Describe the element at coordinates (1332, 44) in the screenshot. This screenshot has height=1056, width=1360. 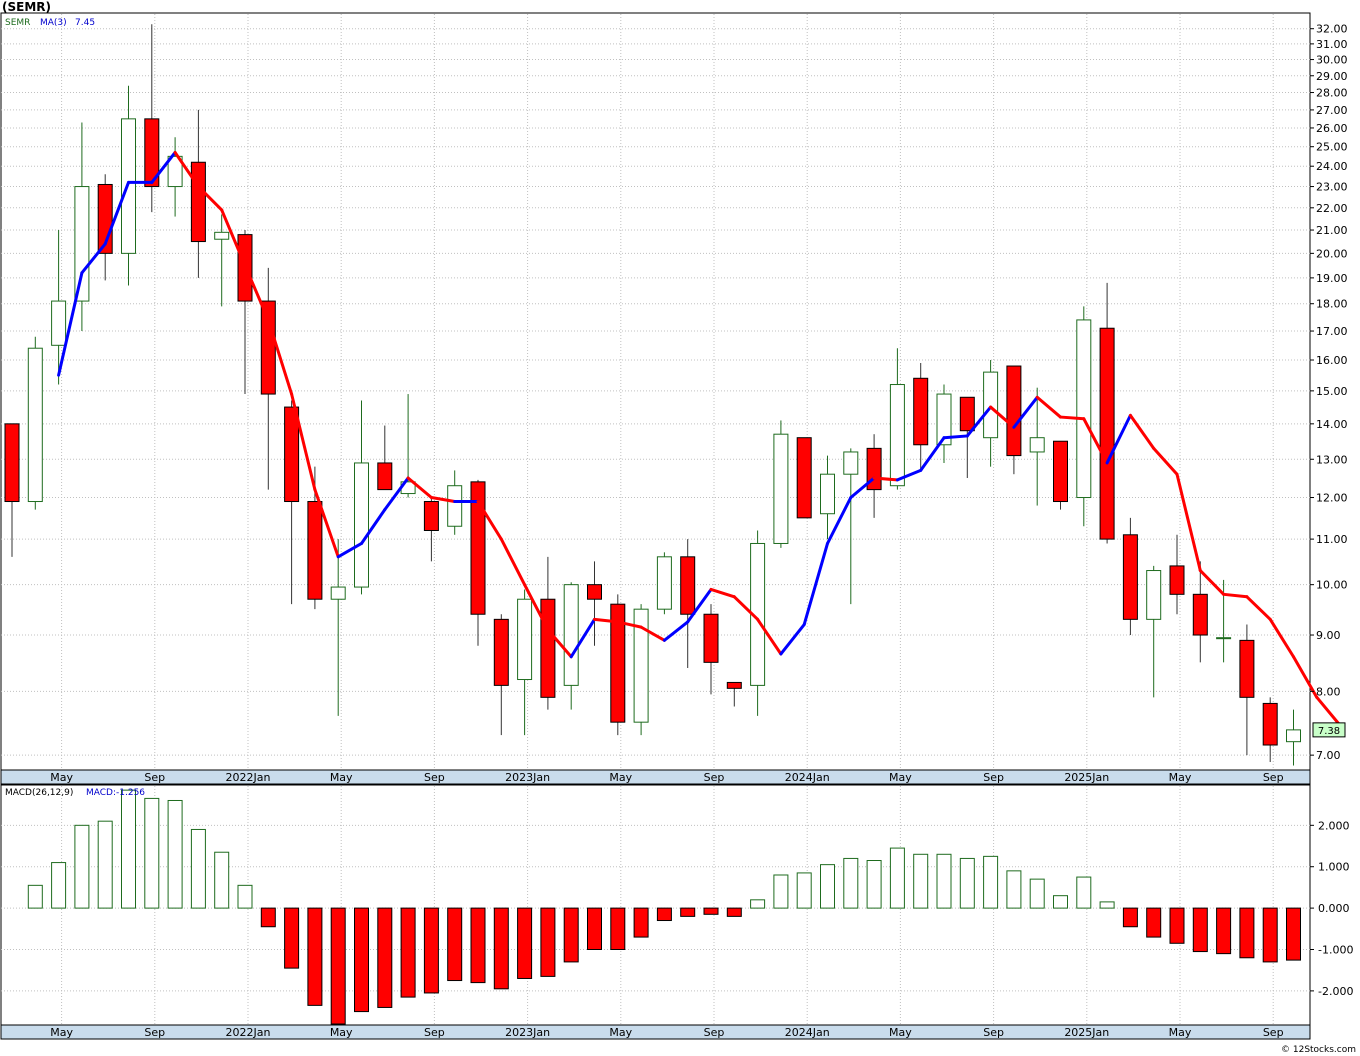
I see `price-y-tick-label: 31.00` at that location.